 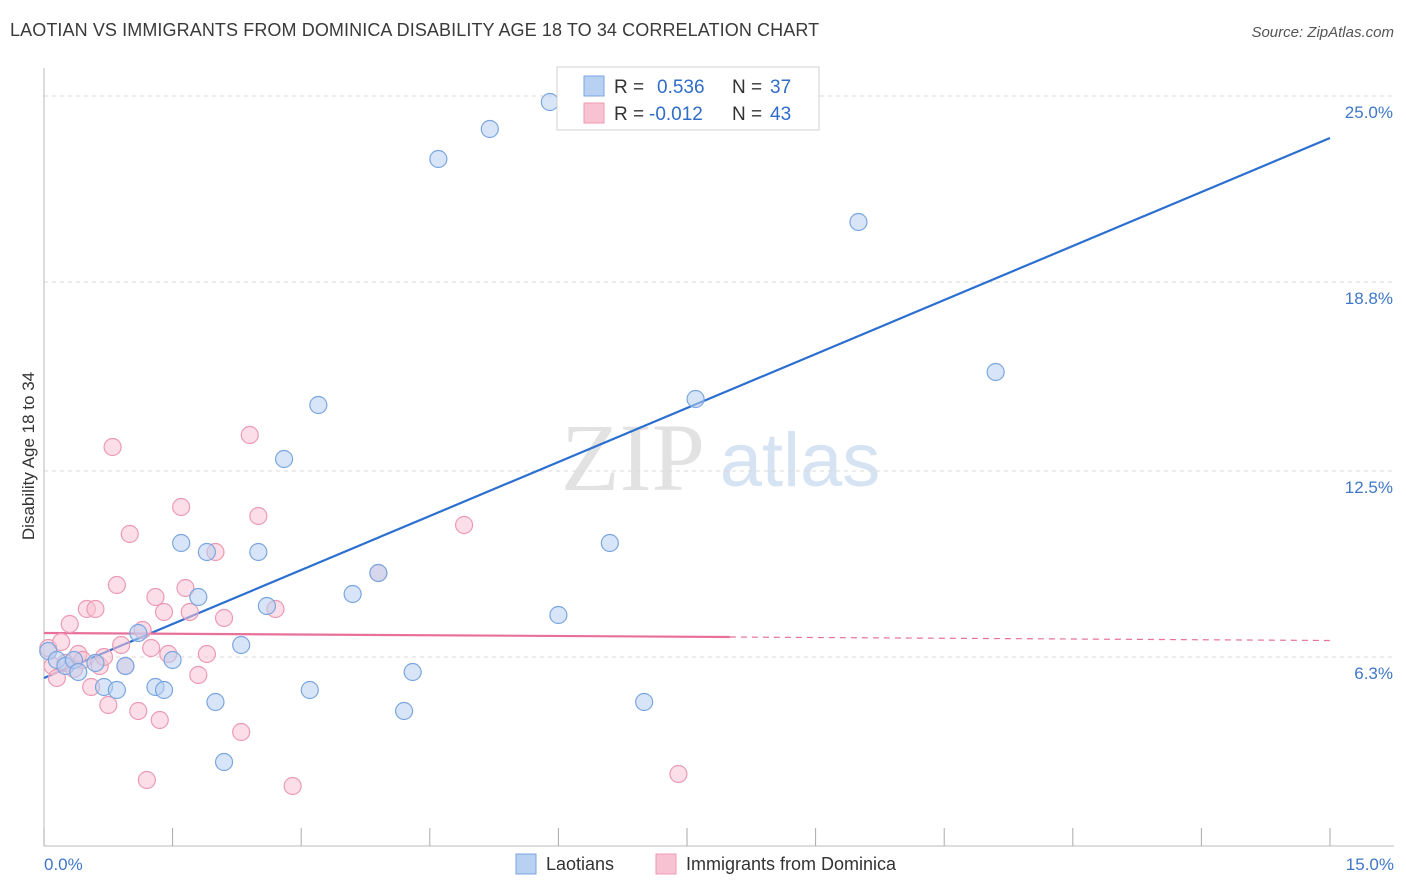 What do you see at coordinates (629, 87) in the screenshot?
I see `legend-r-label-1: R =` at bounding box center [629, 87].